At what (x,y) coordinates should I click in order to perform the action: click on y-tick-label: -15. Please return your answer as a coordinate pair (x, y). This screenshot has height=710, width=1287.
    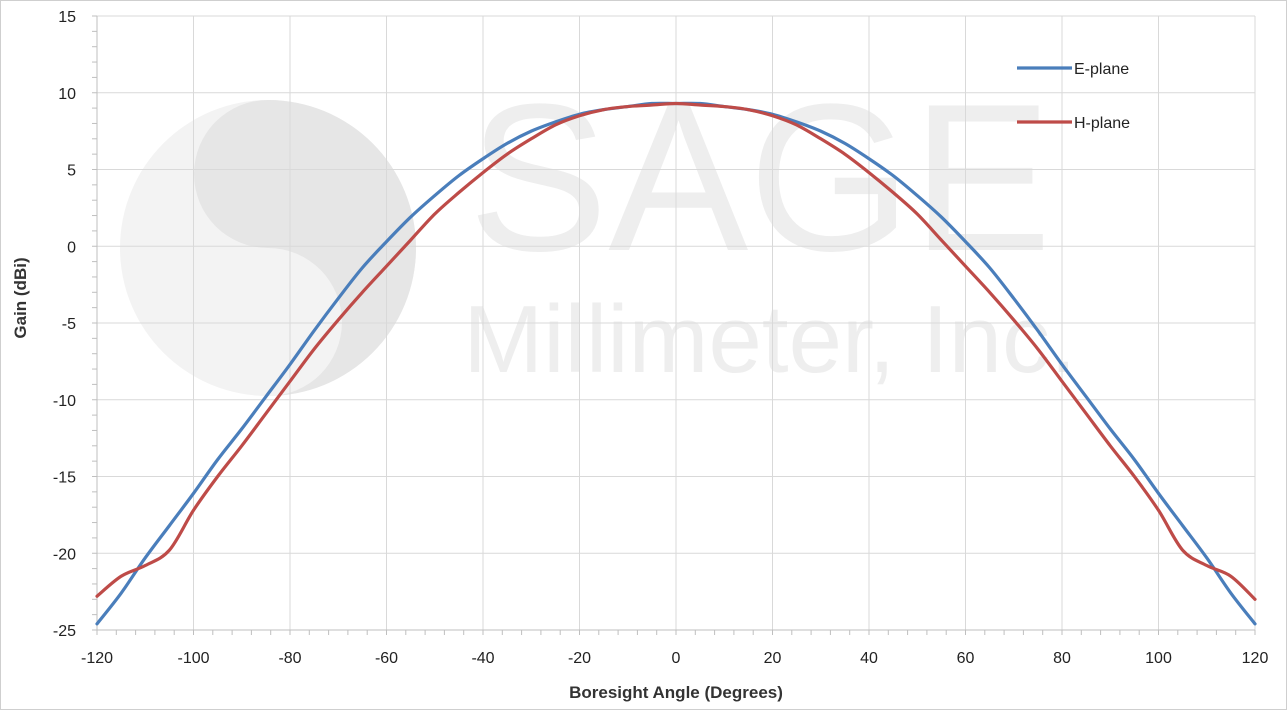
    Looking at the image, I should click on (64, 478).